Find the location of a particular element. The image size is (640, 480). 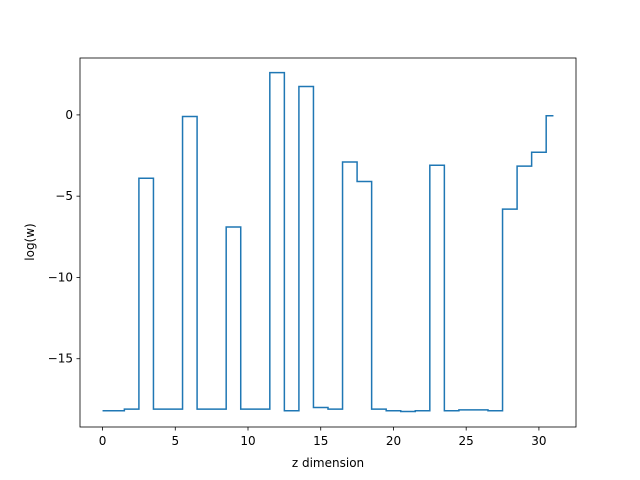

y-axis-ticks: 0 −5 −10 −15 is located at coordinates (64, 237).